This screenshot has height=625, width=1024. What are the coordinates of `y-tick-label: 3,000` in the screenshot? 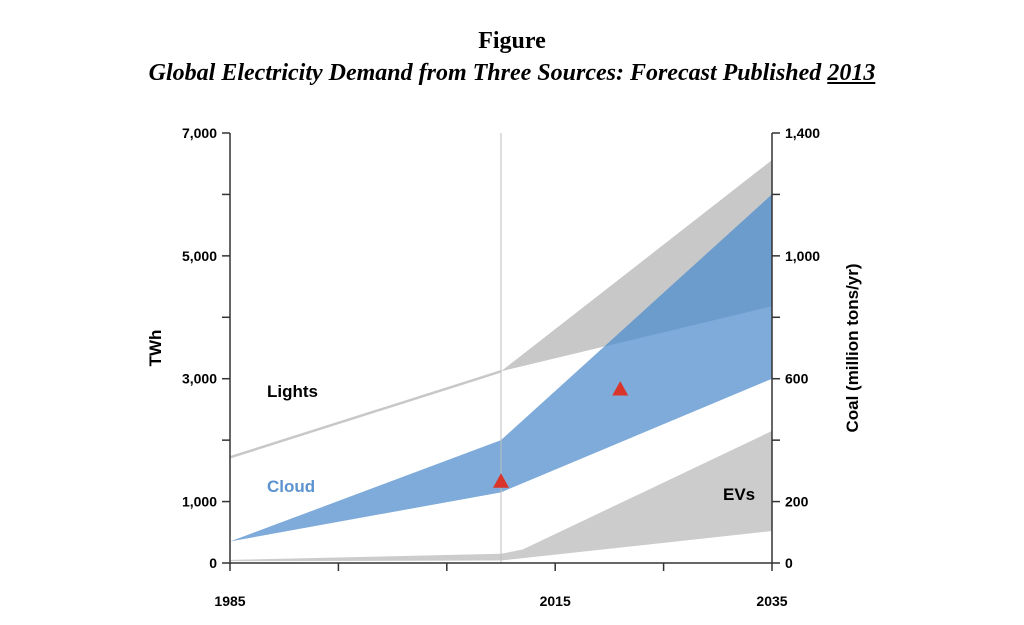 It's located at (199, 379).